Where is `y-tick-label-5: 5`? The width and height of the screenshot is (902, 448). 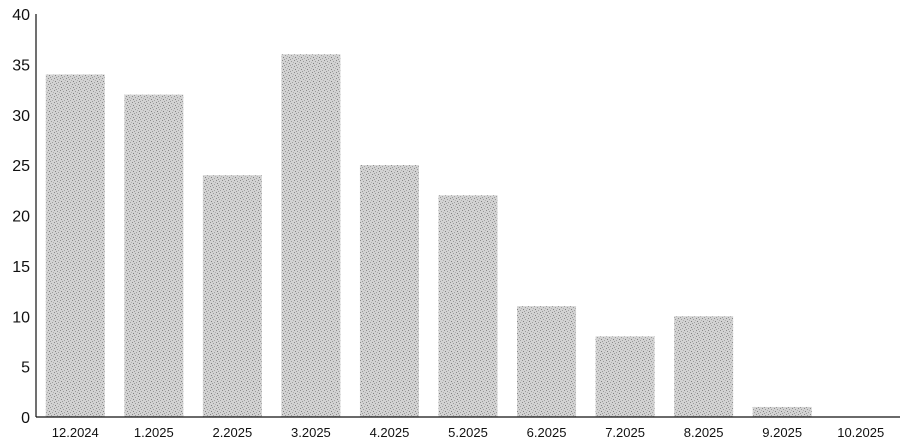 y-tick-label-5: 5 is located at coordinates (25, 368).